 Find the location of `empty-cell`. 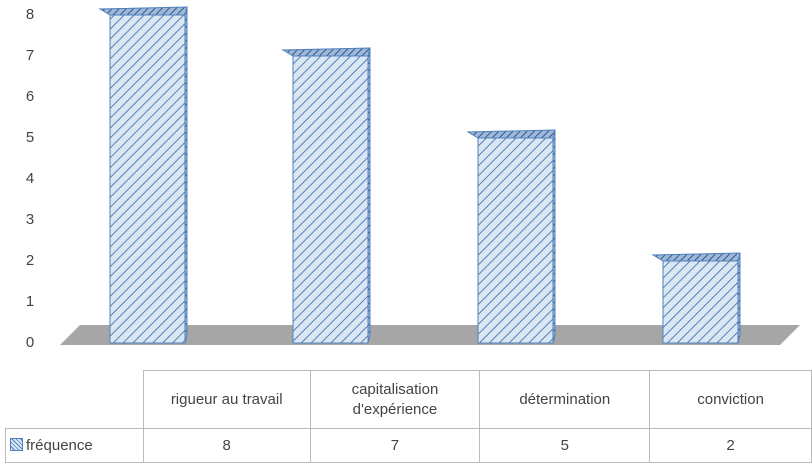

empty-cell is located at coordinates (75, 400).